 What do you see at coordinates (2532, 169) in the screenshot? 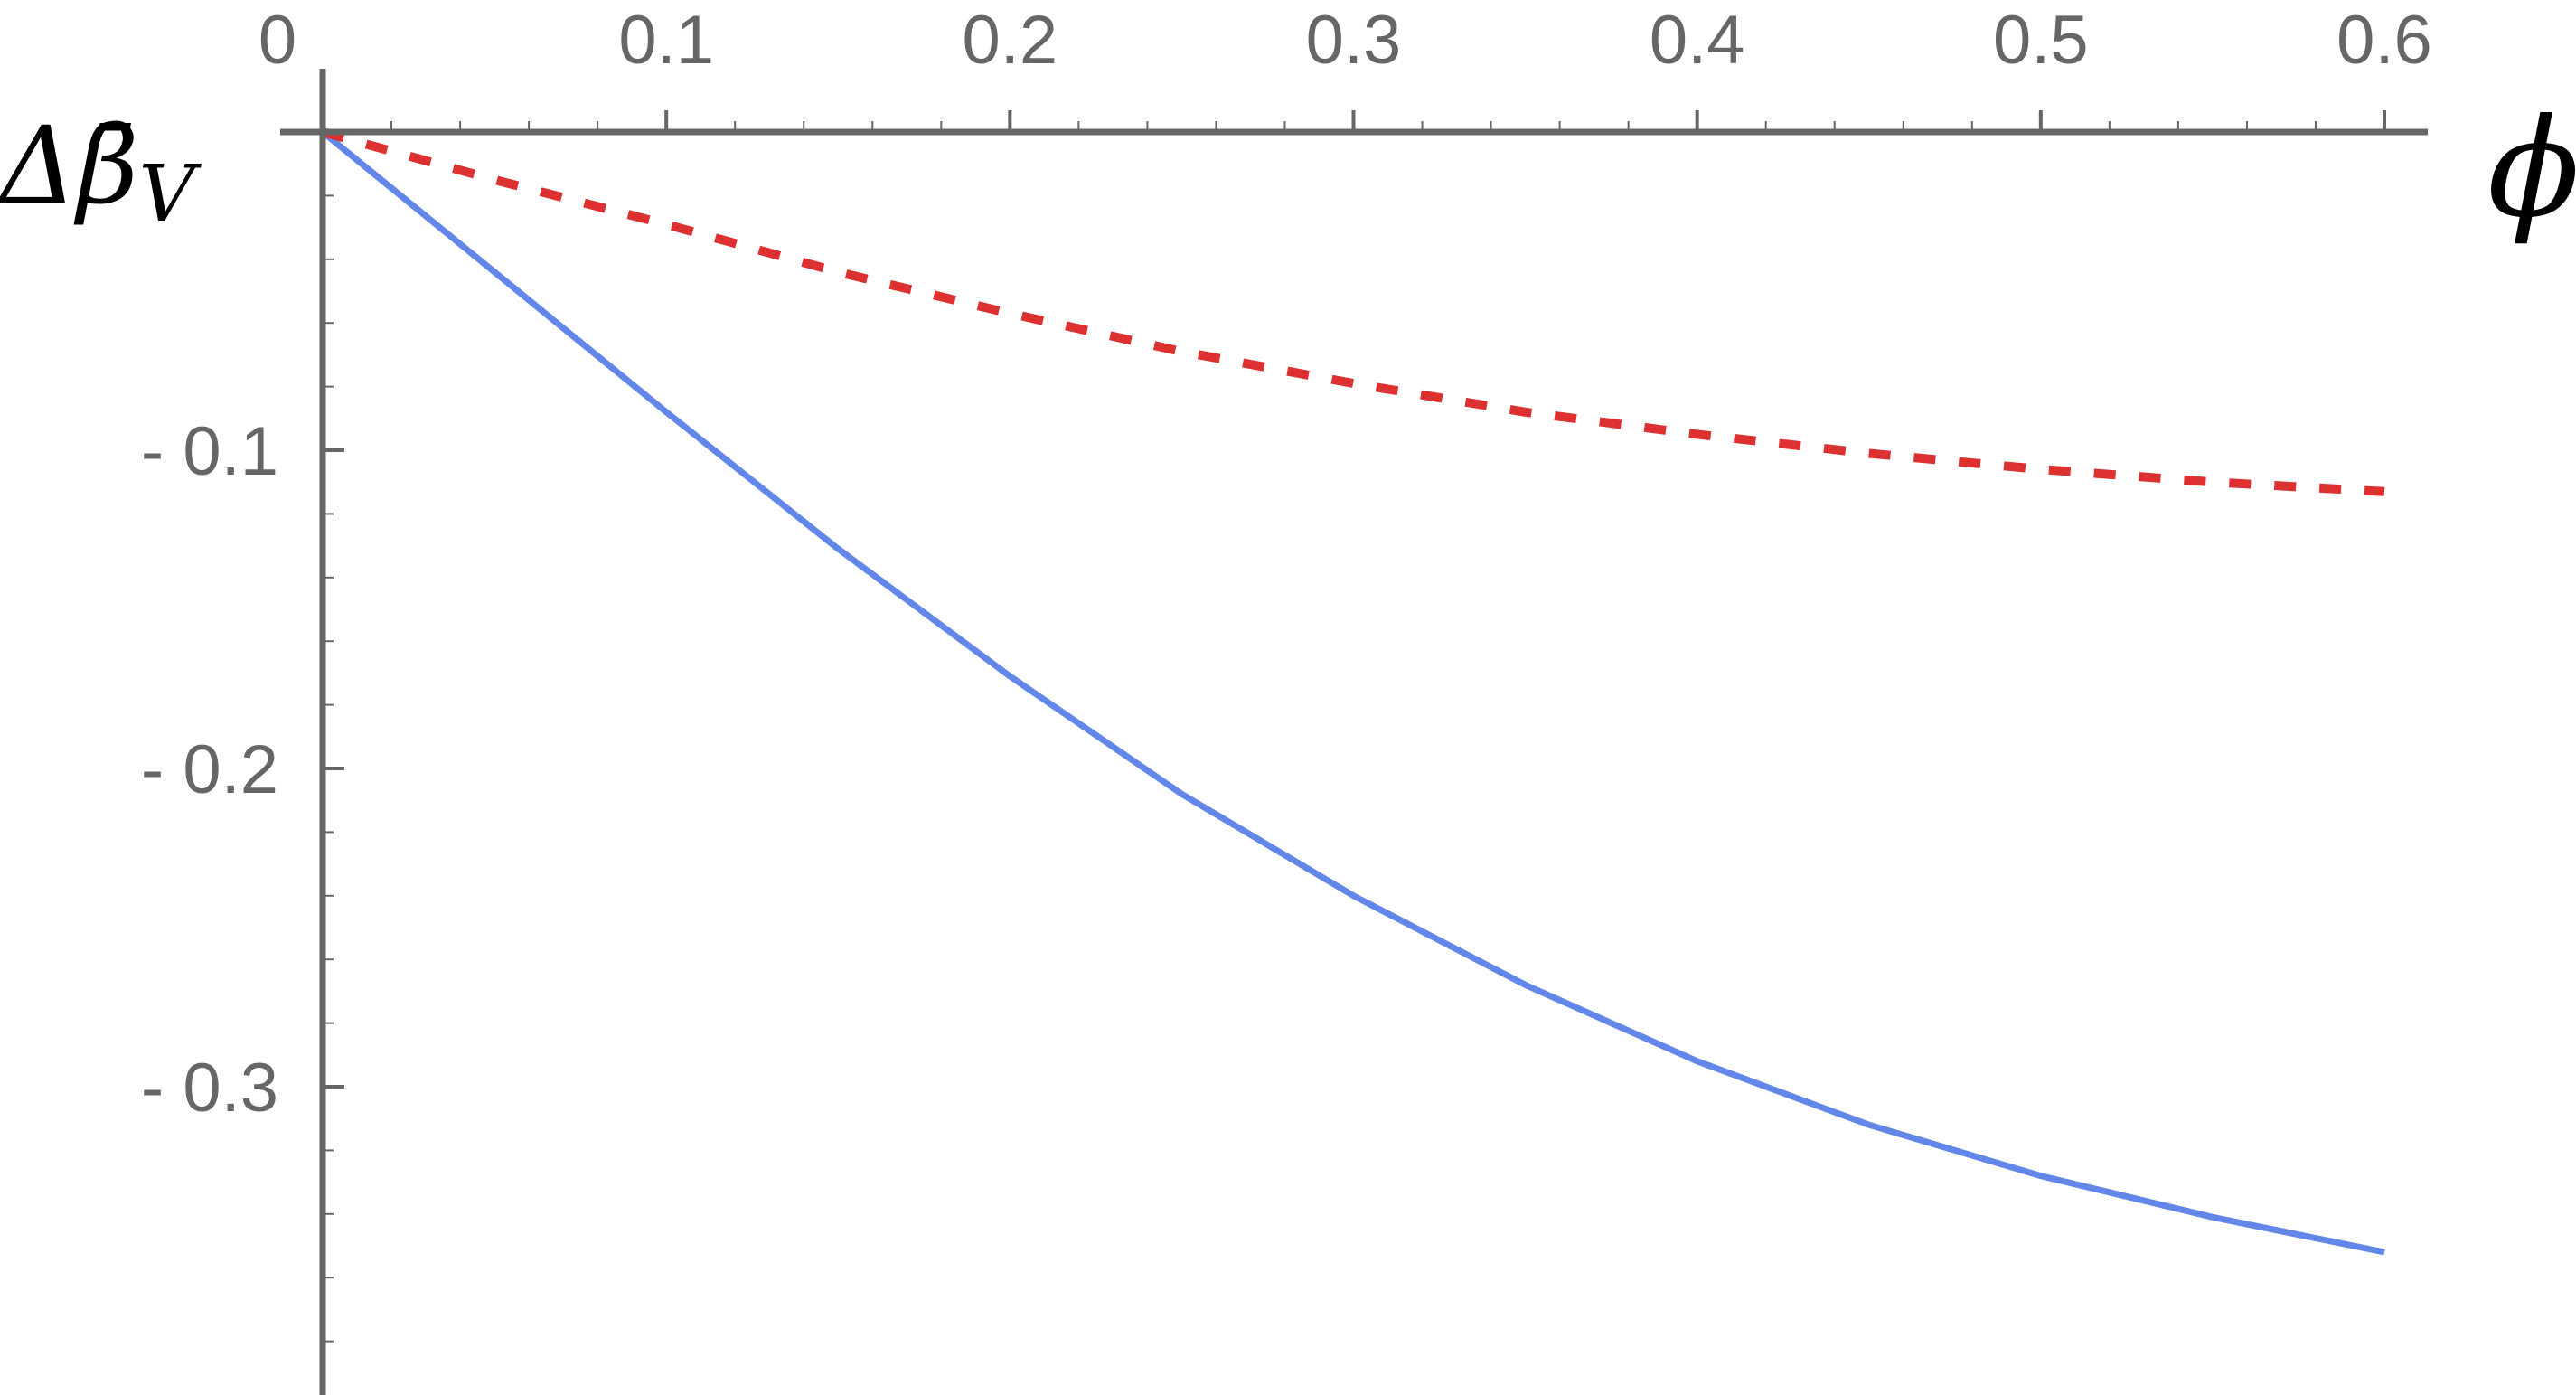
I see `x-axis-label: ϕ` at bounding box center [2532, 169].